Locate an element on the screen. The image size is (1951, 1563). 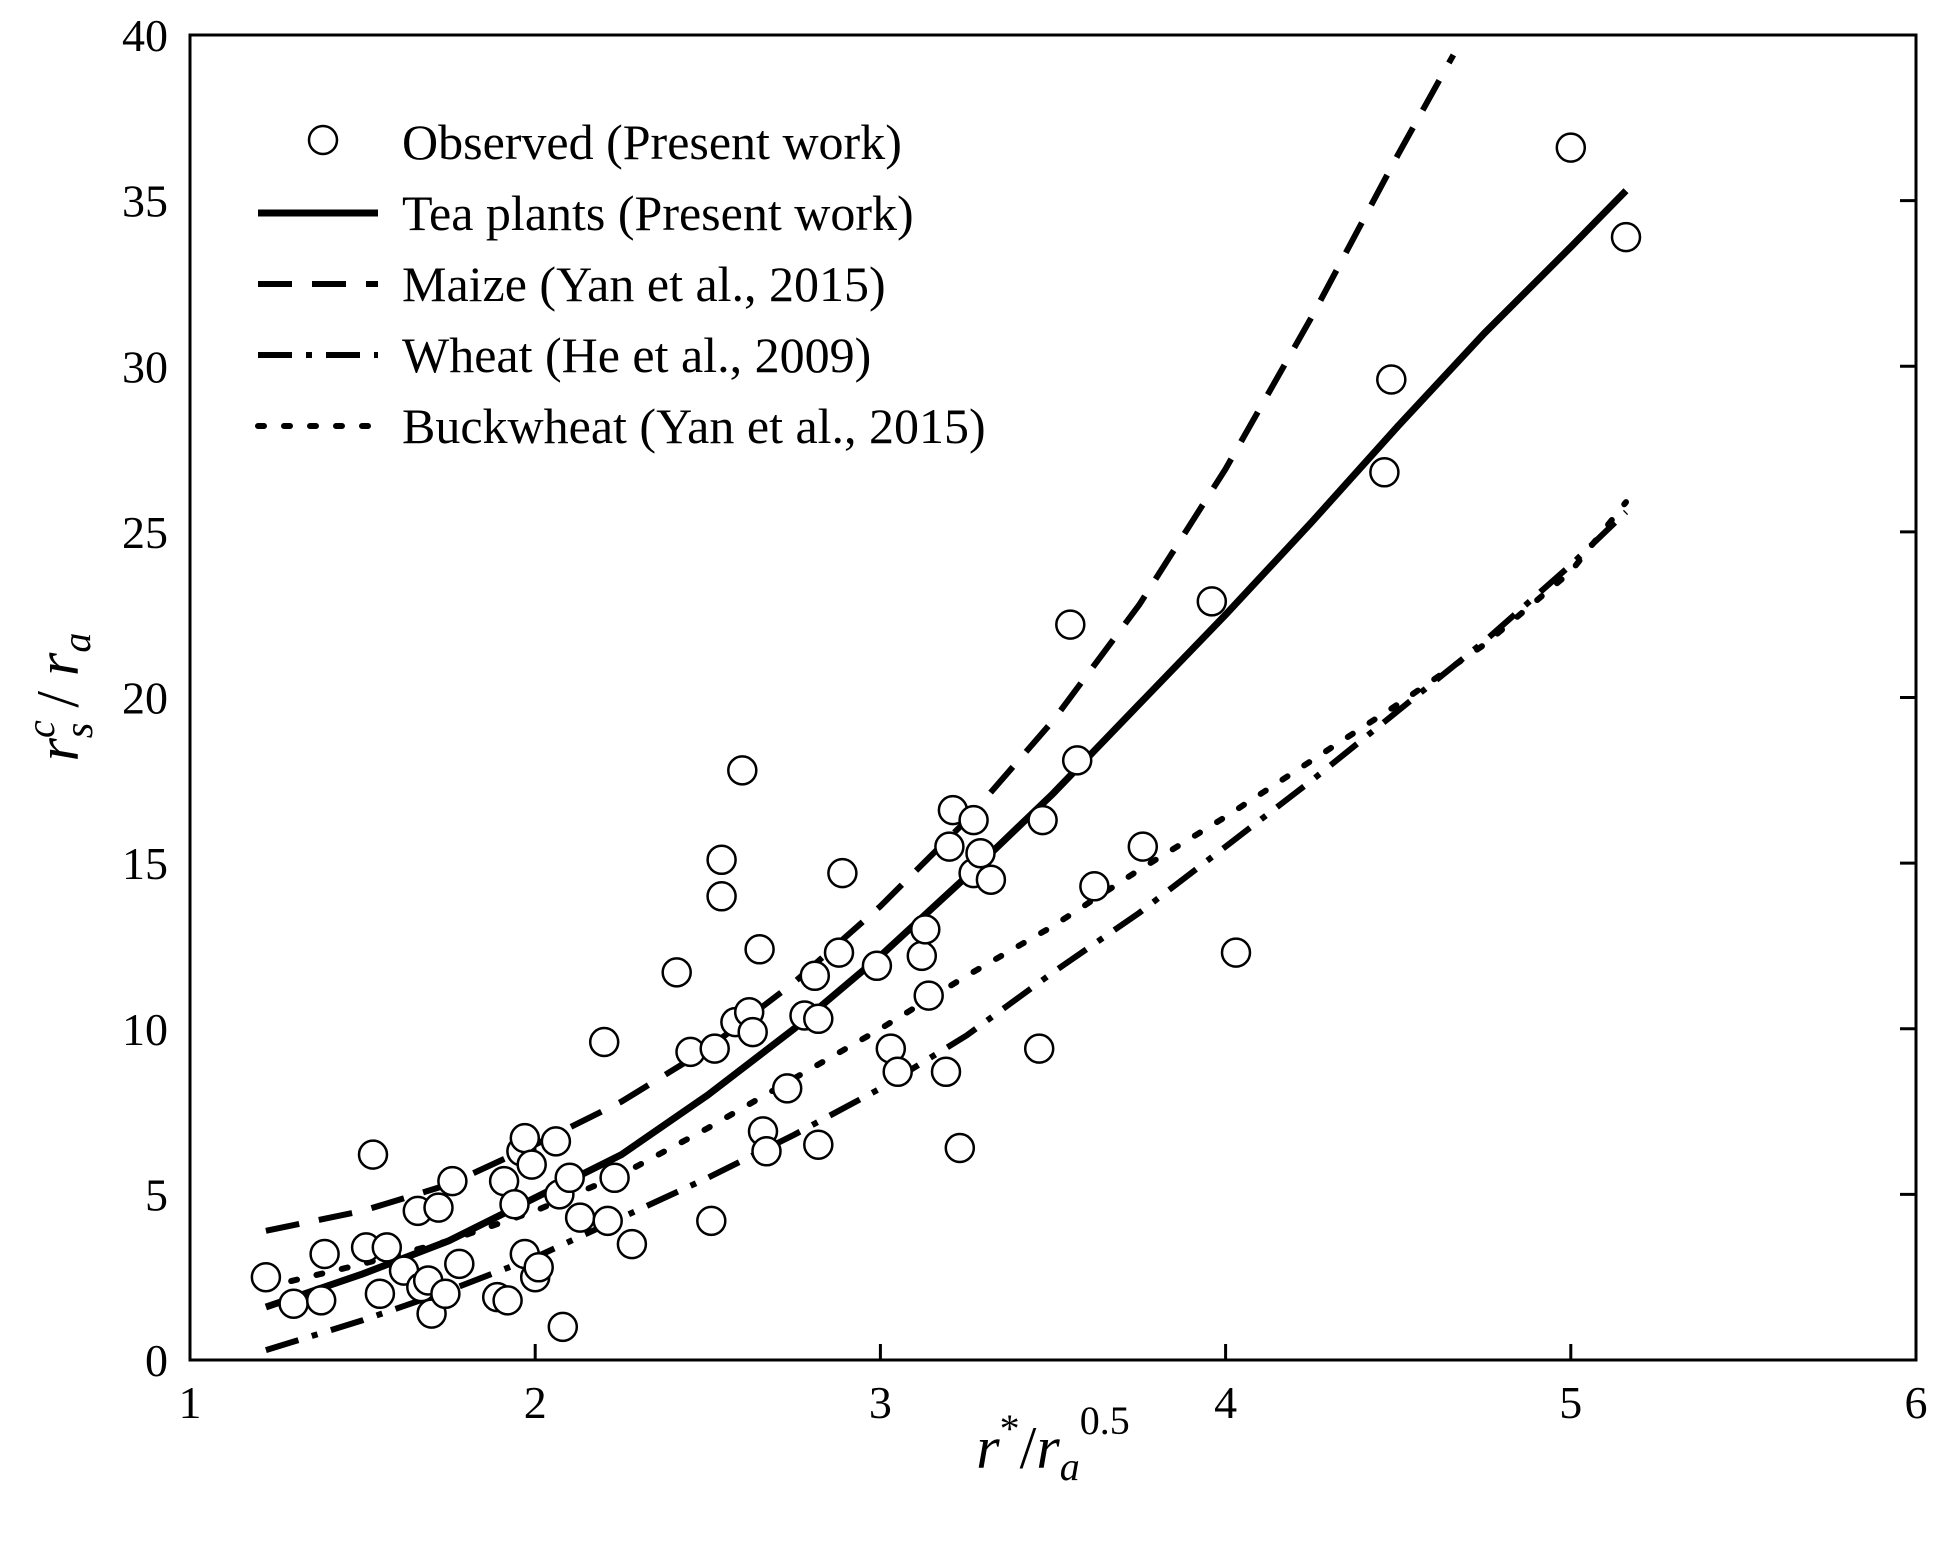
y-axis-title-denom-sub: a is located at coordinates (76, 643).